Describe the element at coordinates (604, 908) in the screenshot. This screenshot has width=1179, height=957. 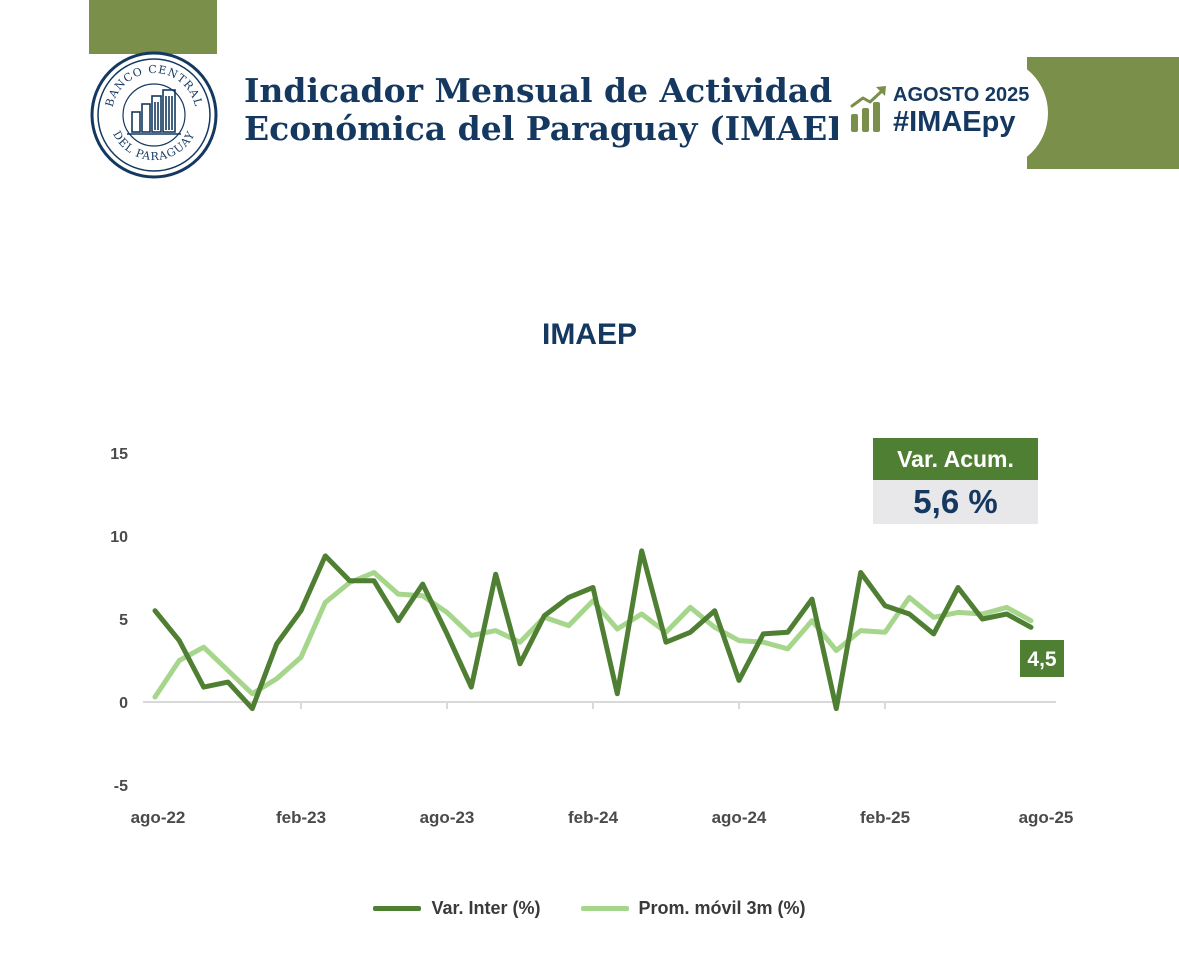
I see `legend-swatch-moving-average` at that location.